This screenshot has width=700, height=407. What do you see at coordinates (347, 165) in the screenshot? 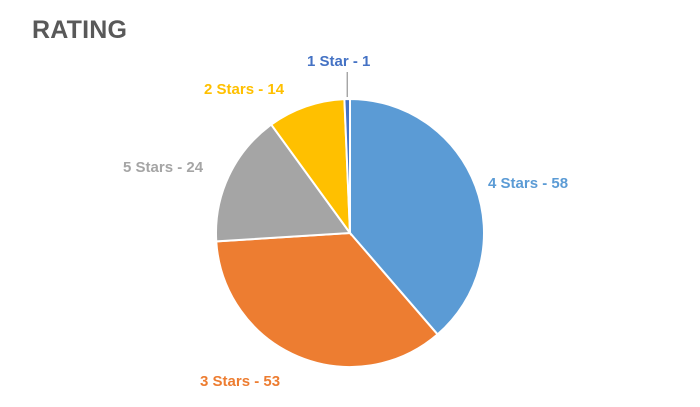
I see `pie-slice-1-star` at bounding box center [347, 165].